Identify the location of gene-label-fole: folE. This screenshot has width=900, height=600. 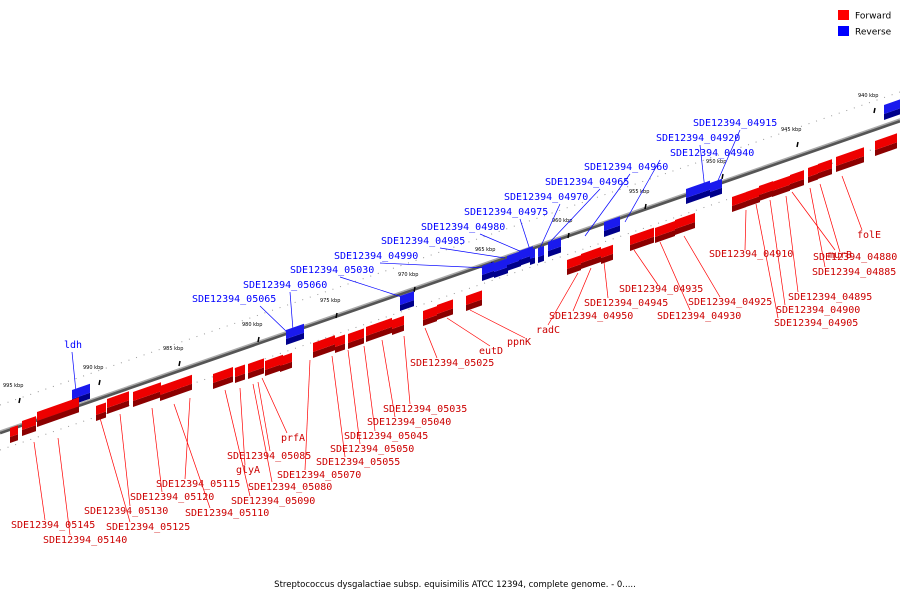
(869, 235).